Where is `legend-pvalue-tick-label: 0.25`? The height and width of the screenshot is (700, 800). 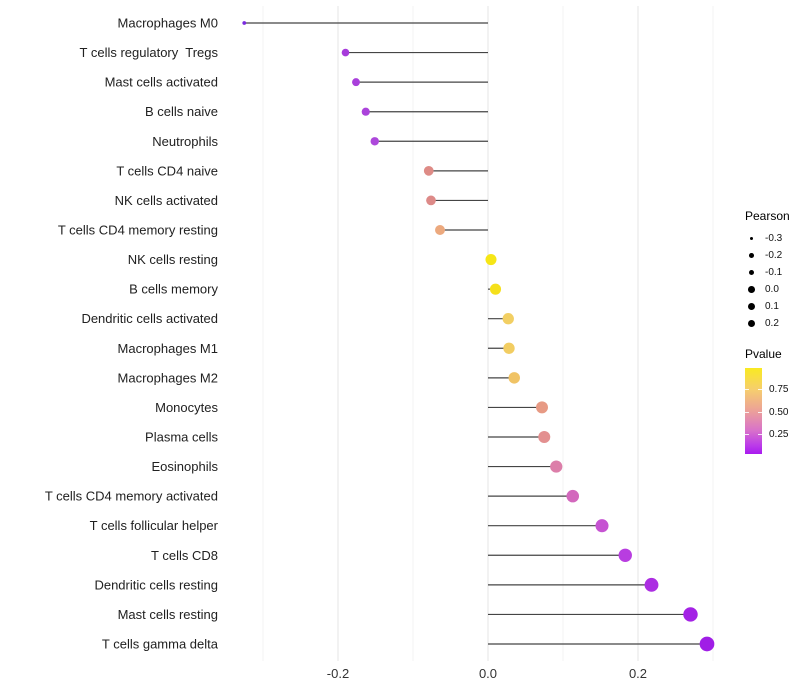 legend-pvalue-tick-label: 0.25 is located at coordinates (779, 434).